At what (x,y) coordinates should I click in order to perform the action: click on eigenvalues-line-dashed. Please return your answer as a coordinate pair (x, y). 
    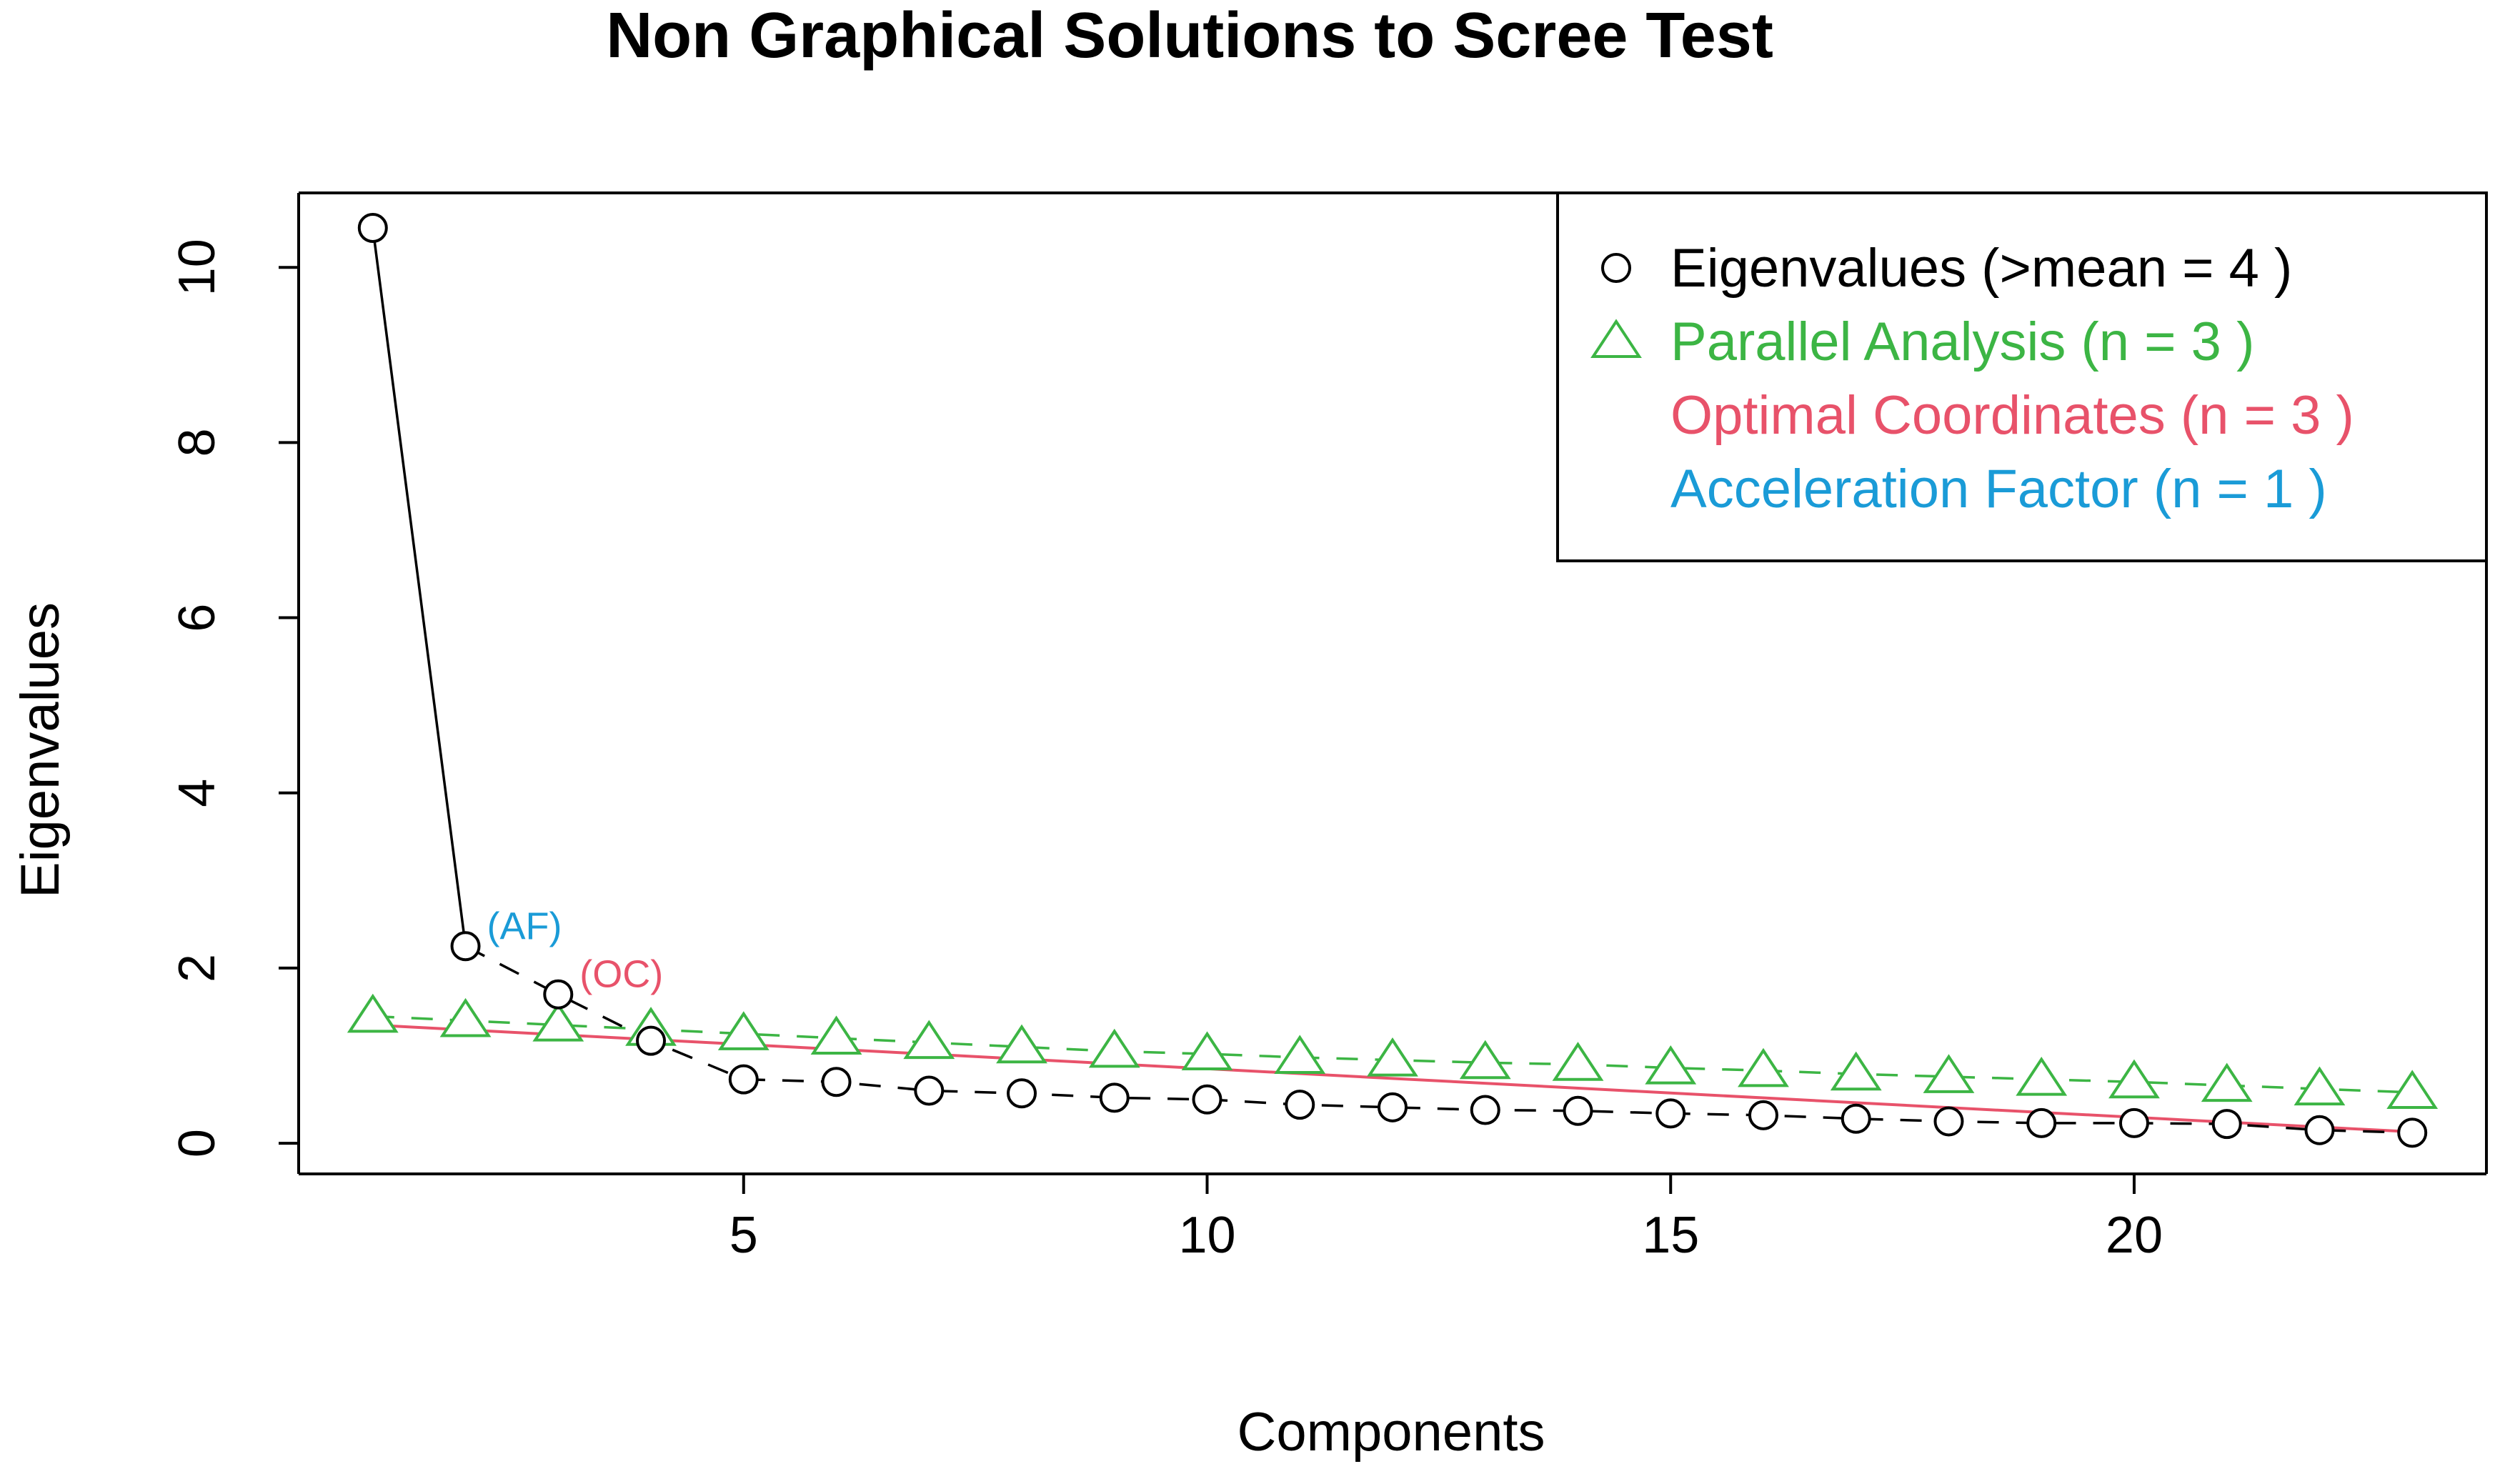
    Looking at the image, I should click on (1438, 1040).